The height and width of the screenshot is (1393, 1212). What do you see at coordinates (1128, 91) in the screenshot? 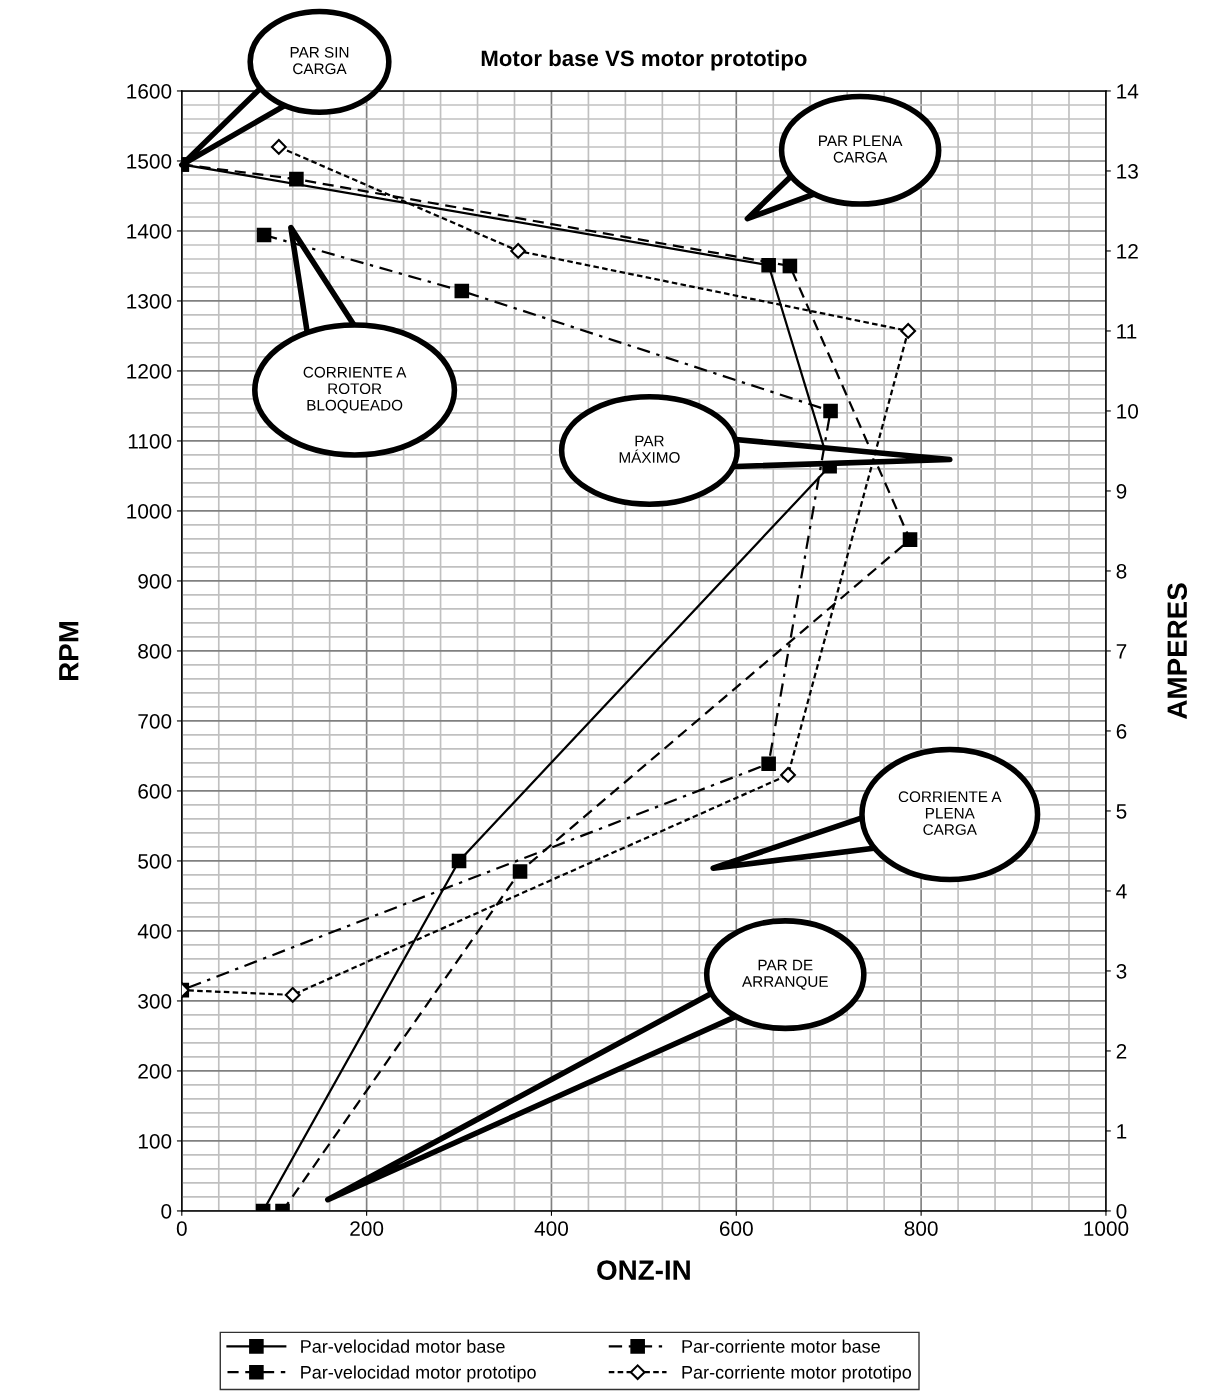
I see `y2-tick-label: 14` at bounding box center [1128, 91].